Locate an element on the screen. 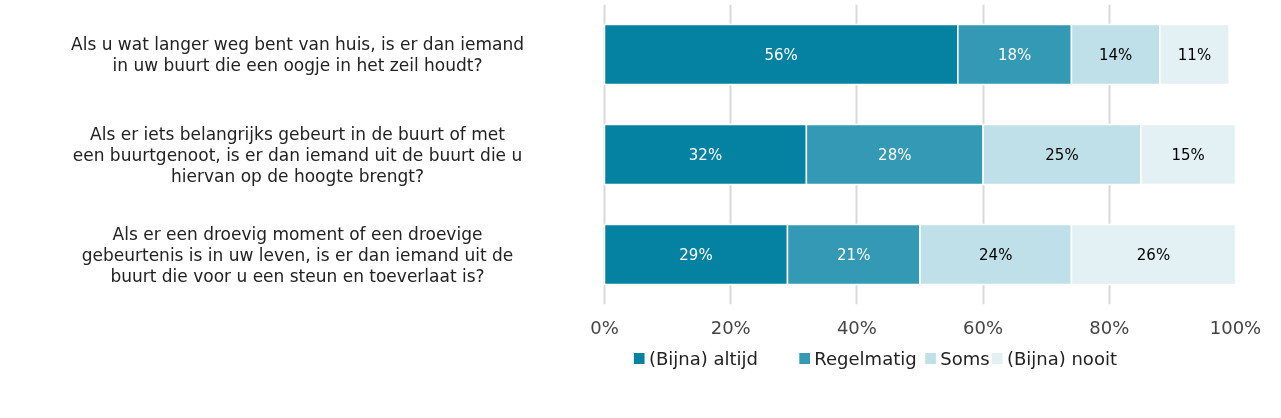 The image size is (1281, 418). x-tick-label: 80% is located at coordinates (1109, 327).